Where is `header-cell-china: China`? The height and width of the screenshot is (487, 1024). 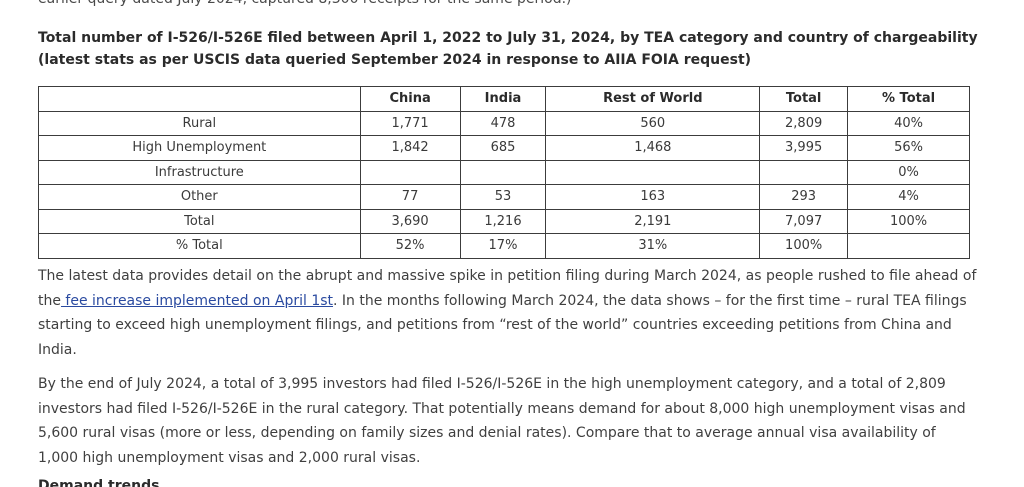
header-cell-china: China is located at coordinates (410, 99).